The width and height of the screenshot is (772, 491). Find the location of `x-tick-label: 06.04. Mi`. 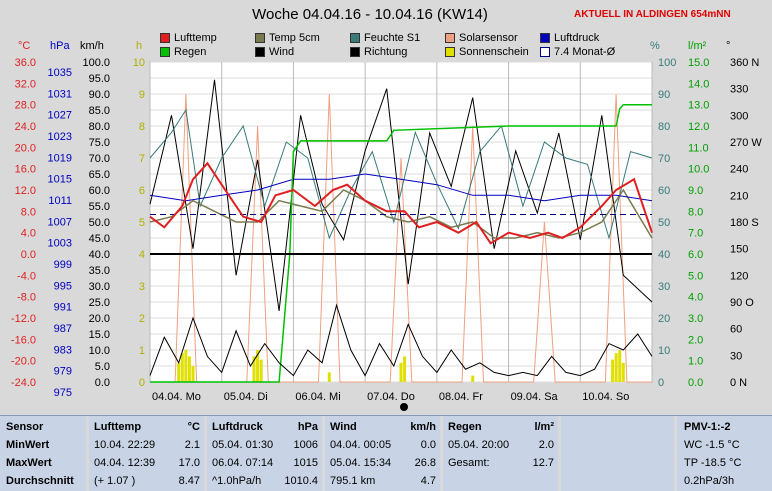

x-tick-label: 06.04. Mi is located at coordinates (317, 397).